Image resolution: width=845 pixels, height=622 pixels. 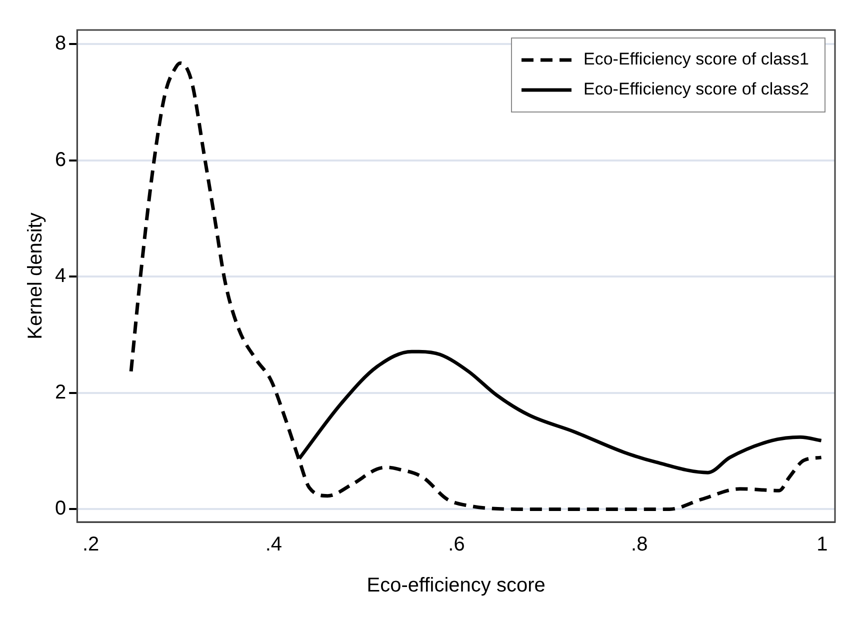 I want to click on x-axis-title: Eco-efficiency score, so click(x=456, y=585).